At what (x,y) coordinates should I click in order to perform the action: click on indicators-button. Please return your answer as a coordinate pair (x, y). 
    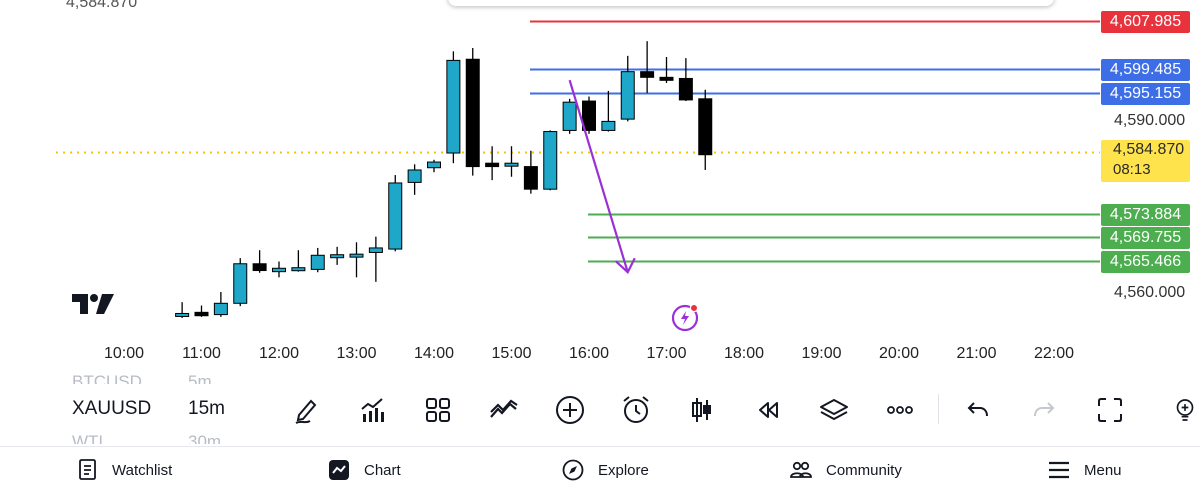
    Looking at the image, I should click on (372, 410).